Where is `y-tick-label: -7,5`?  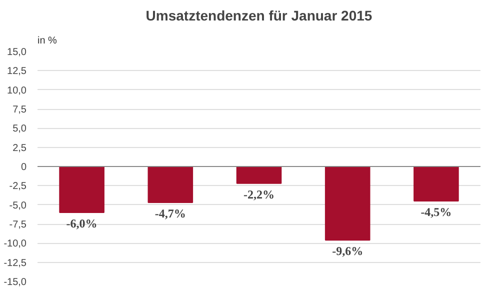
y-tick-label: -7,5 is located at coordinates (18, 225).